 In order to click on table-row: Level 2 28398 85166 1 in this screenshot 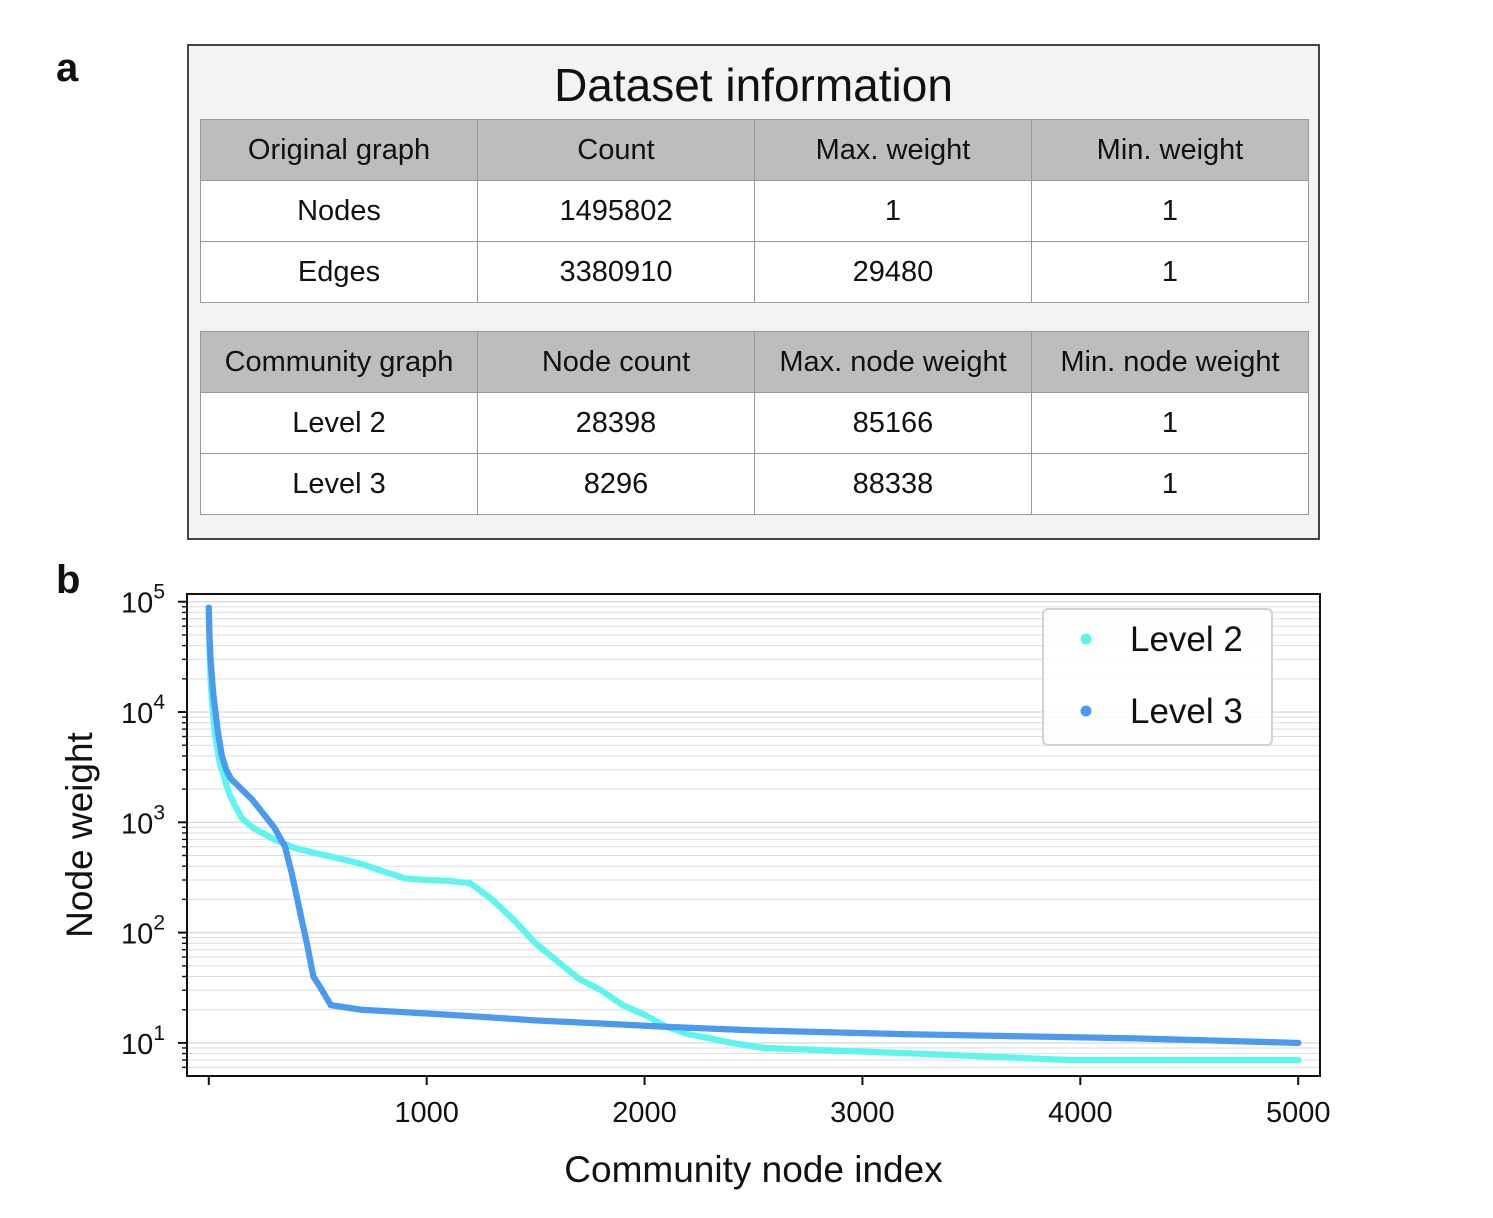, I will do `click(754, 423)`.